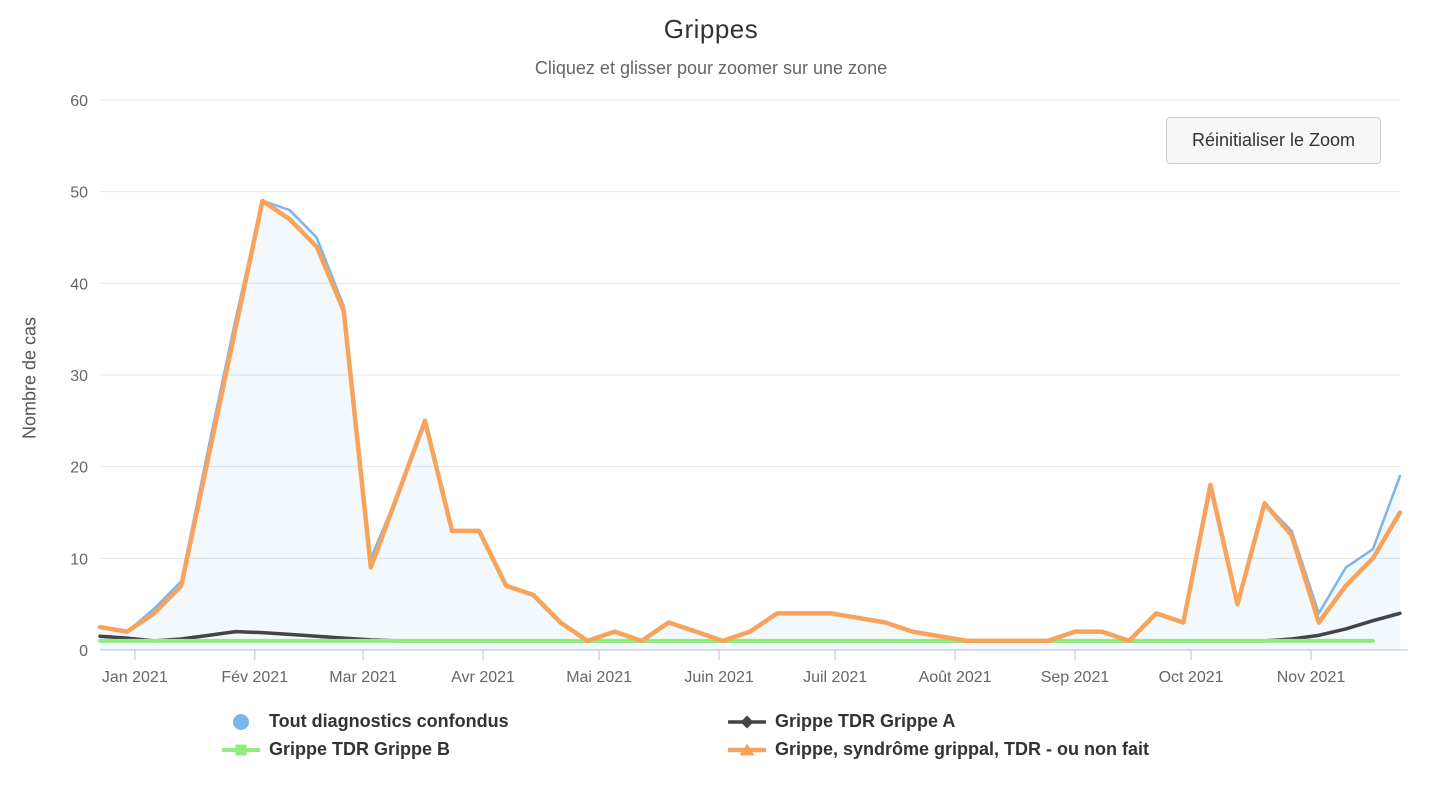  What do you see at coordinates (599, 677) in the screenshot?
I see `x-axis-tick-label: Mai 2021` at bounding box center [599, 677].